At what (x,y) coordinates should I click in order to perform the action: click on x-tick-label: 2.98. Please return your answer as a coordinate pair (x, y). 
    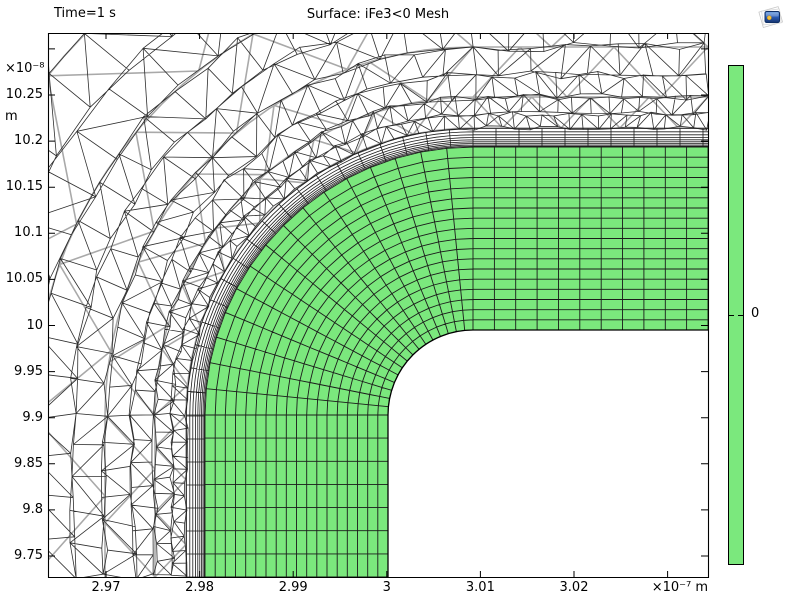
    Looking at the image, I should click on (200, 587).